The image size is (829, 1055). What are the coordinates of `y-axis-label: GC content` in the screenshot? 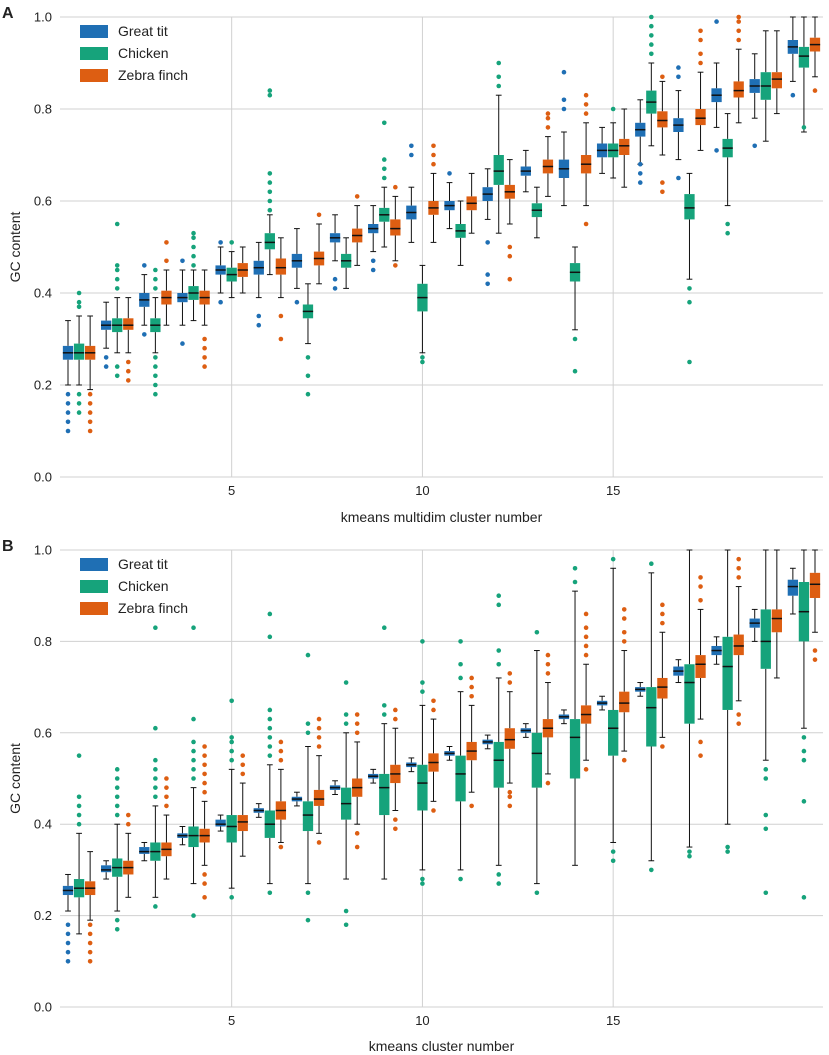 It's located at (15, 246).